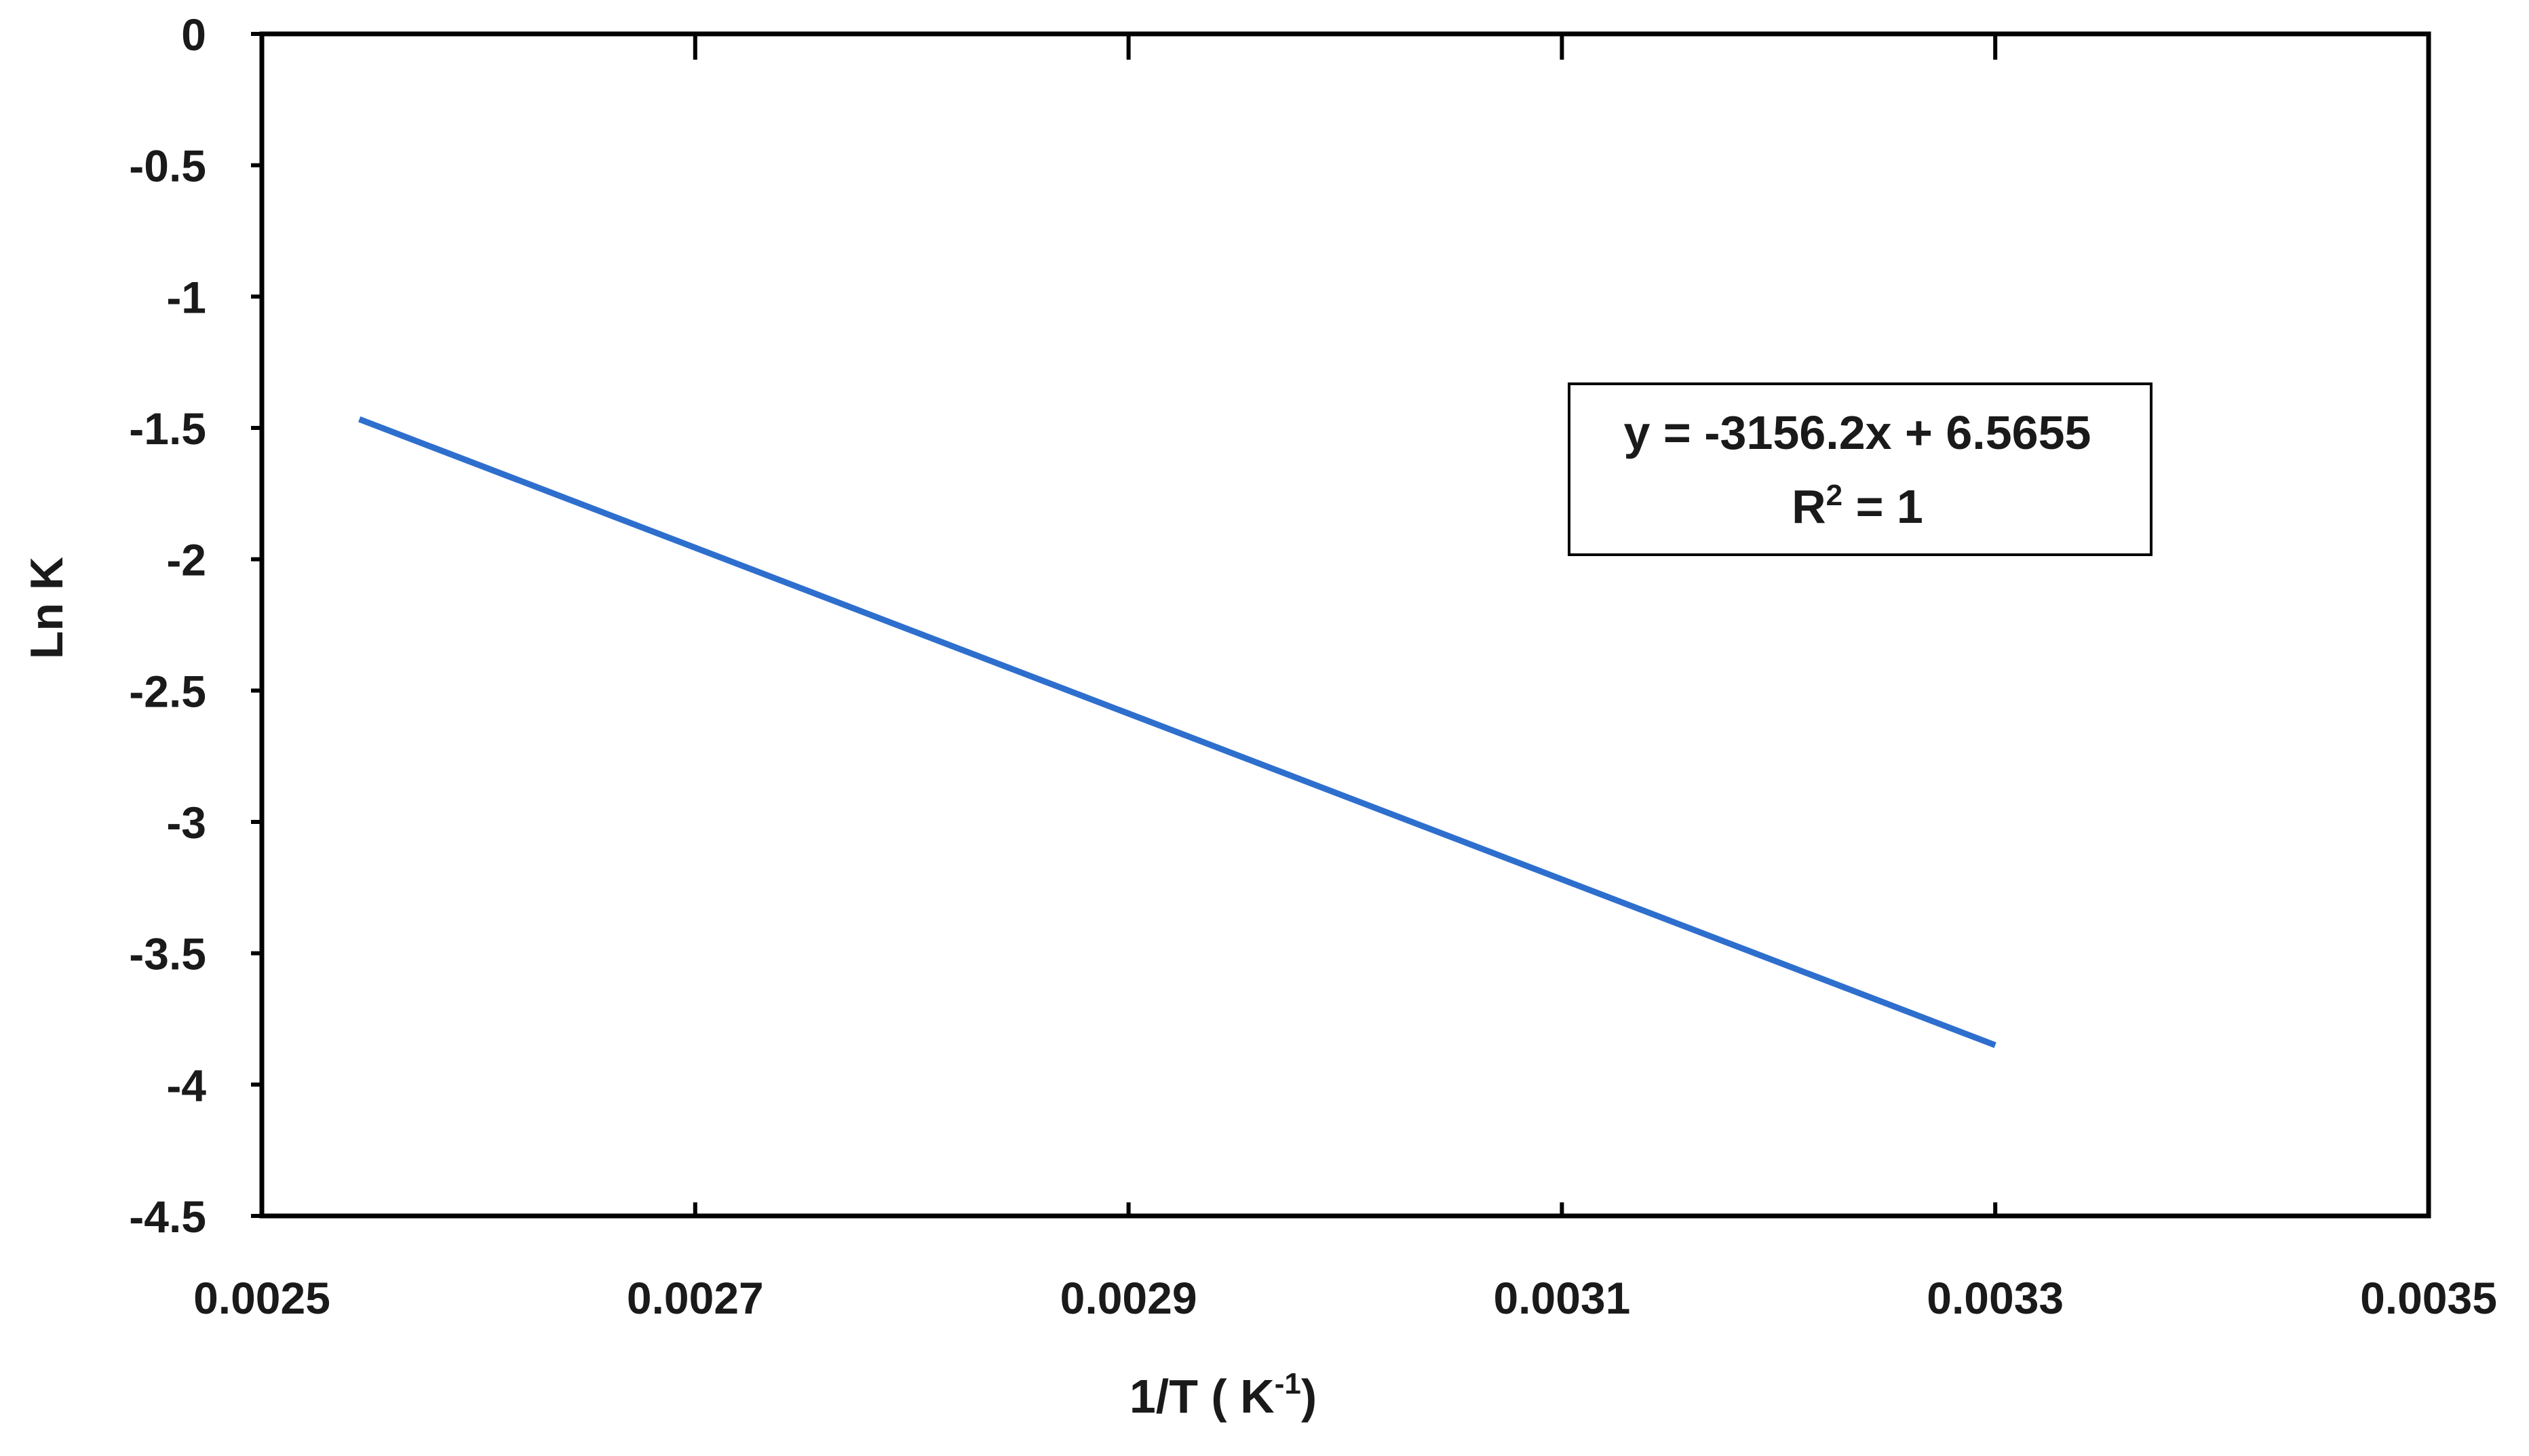 This screenshot has height=1456, width=2529. I want to click on x-tick-label: 0.0025, so click(261, 1298).